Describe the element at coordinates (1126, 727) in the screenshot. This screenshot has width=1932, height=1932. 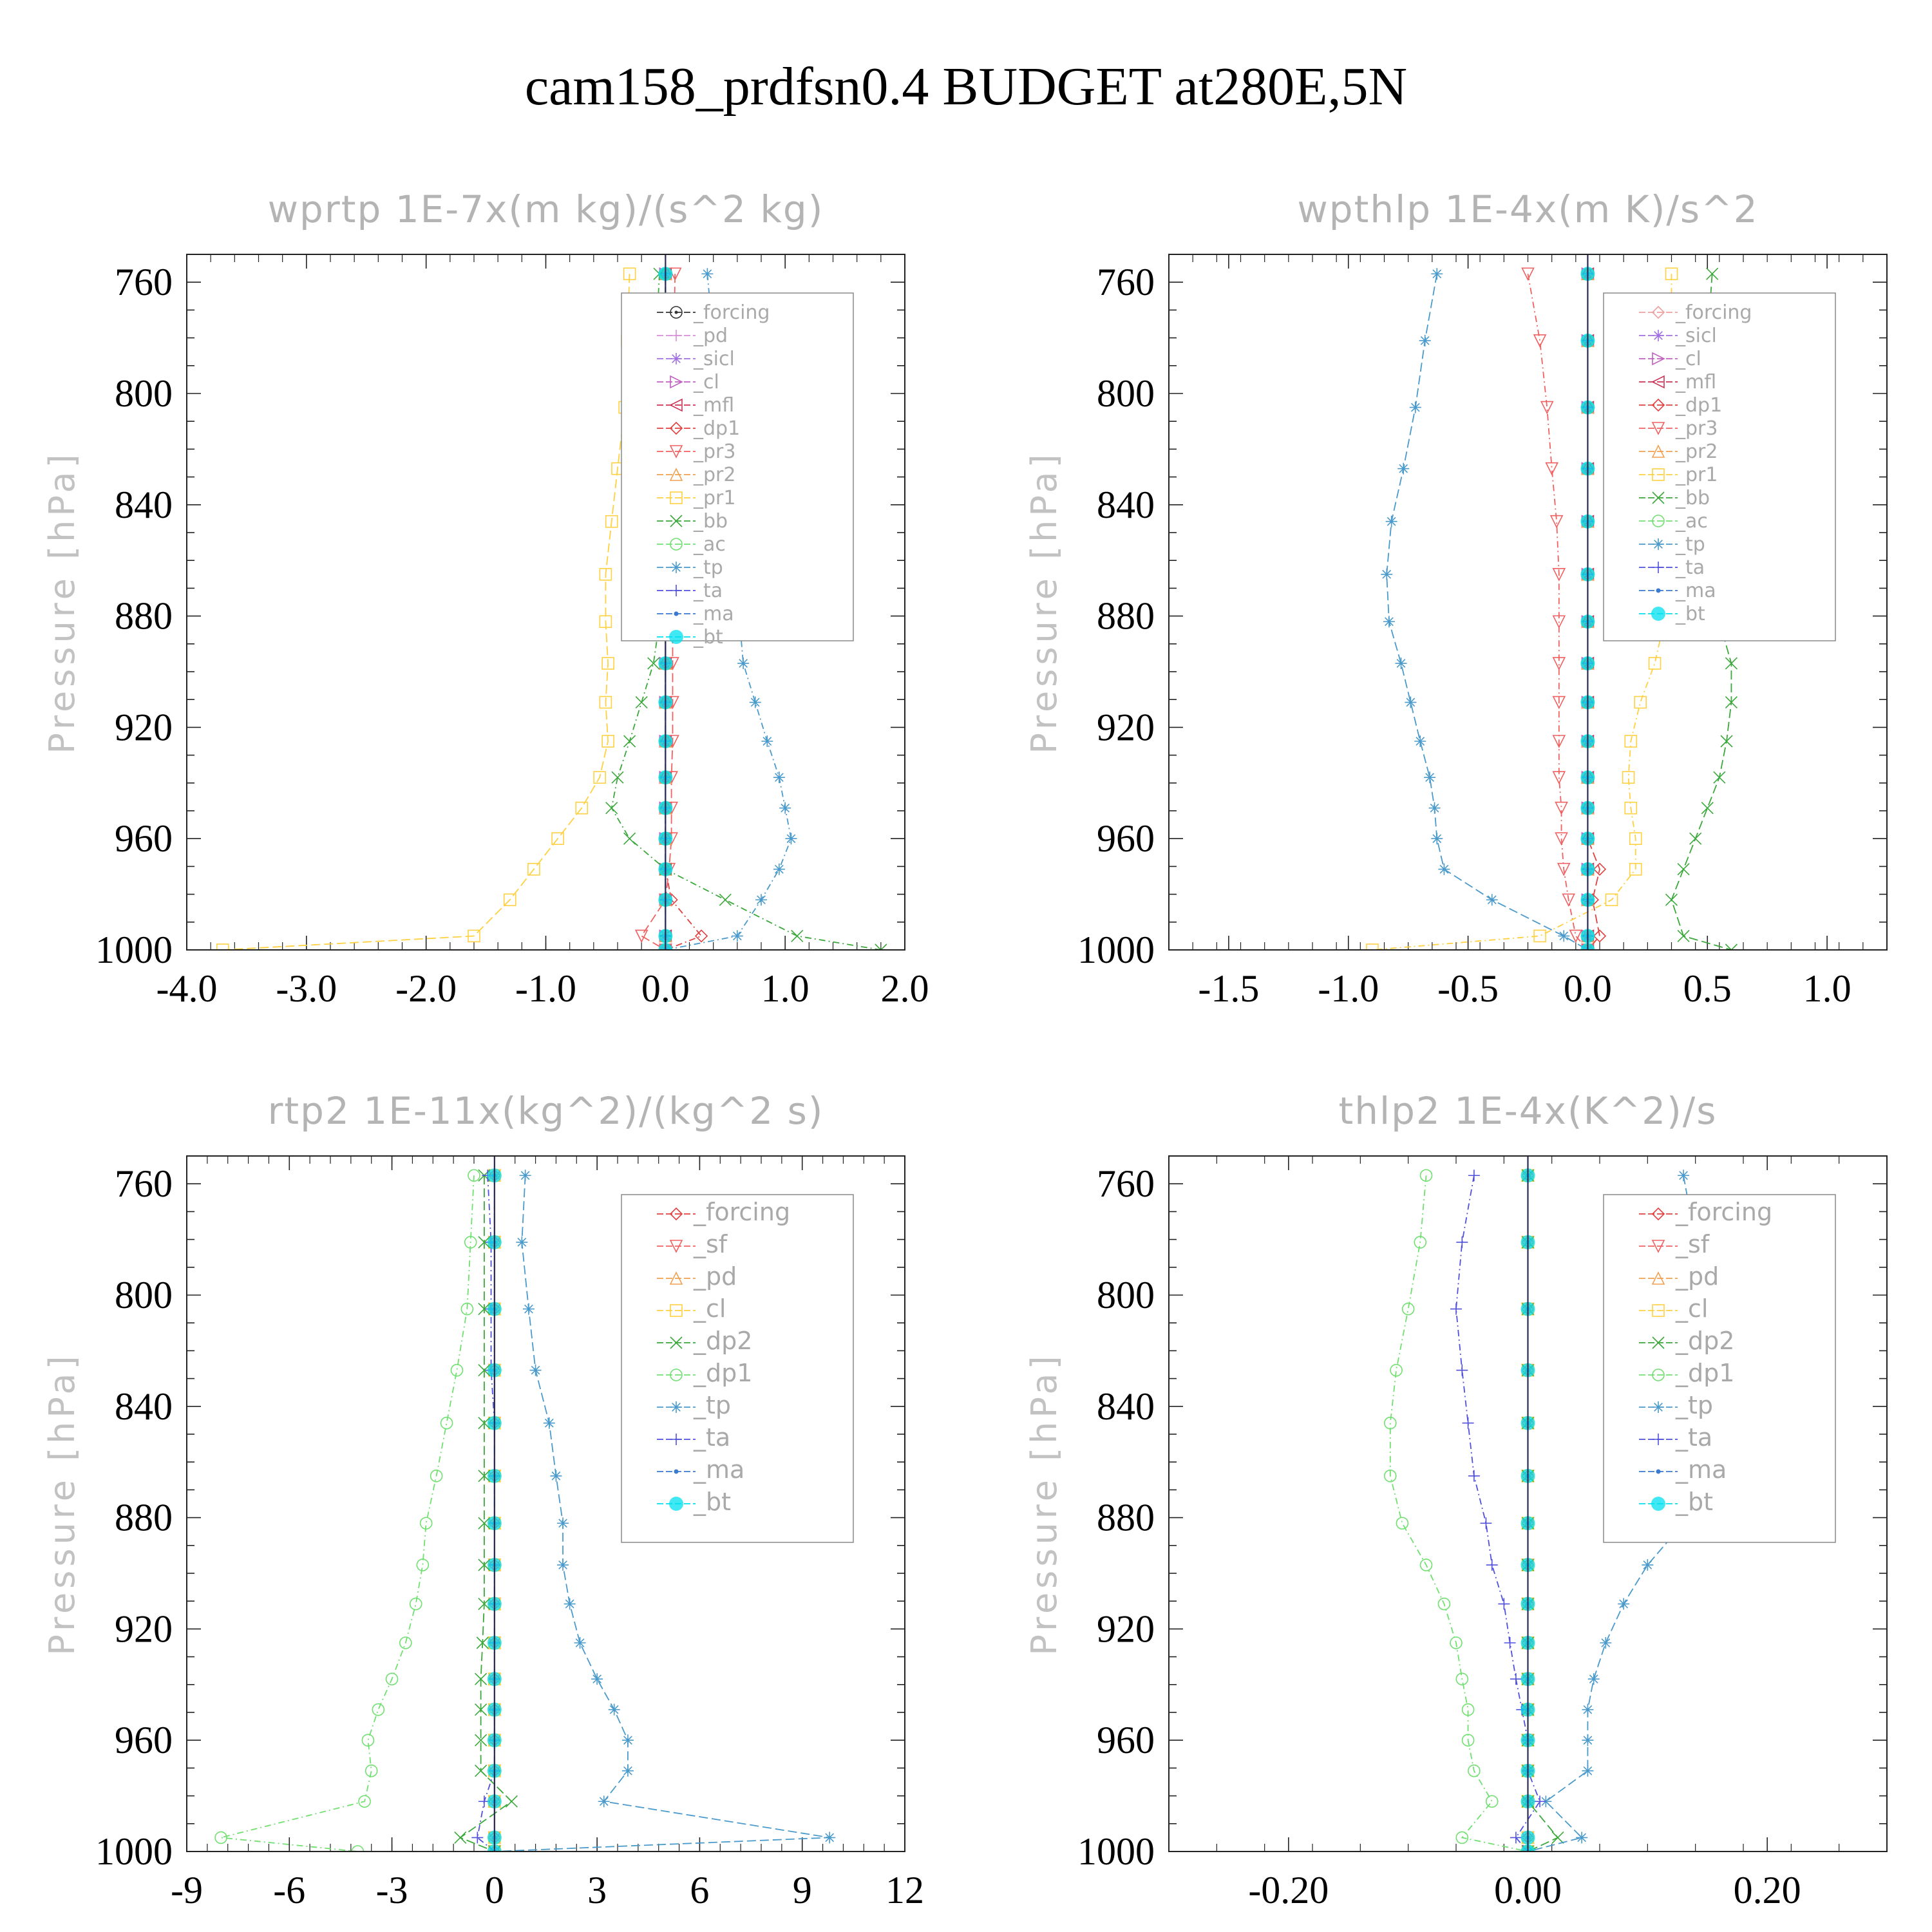
I see `y-tick-label: 920` at that location.